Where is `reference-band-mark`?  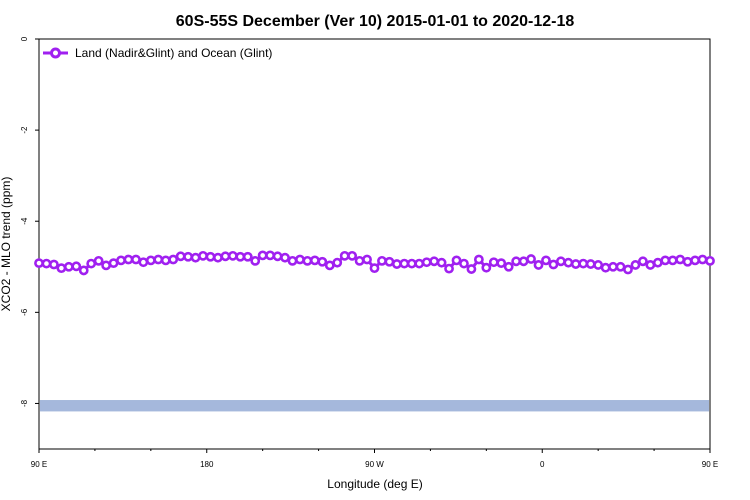
reference-band-mark is located at coordinates (374, 406).